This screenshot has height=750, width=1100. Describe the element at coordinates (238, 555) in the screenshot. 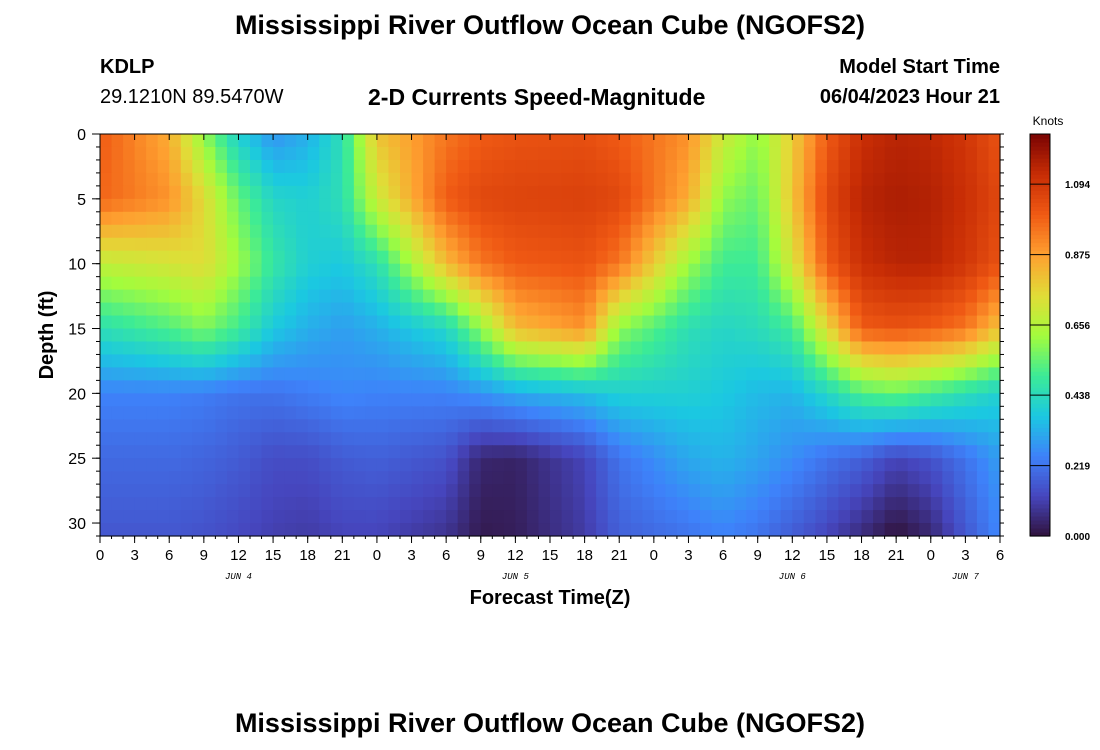

I see `x-tick-label: 12` at that location.